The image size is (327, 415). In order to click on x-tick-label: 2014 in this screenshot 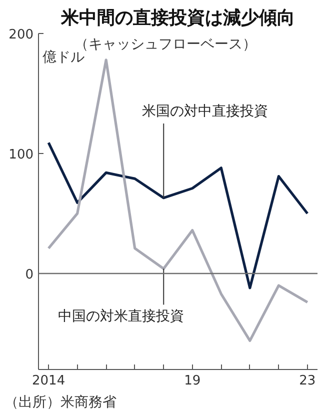, I will do `click(49, 381)`.